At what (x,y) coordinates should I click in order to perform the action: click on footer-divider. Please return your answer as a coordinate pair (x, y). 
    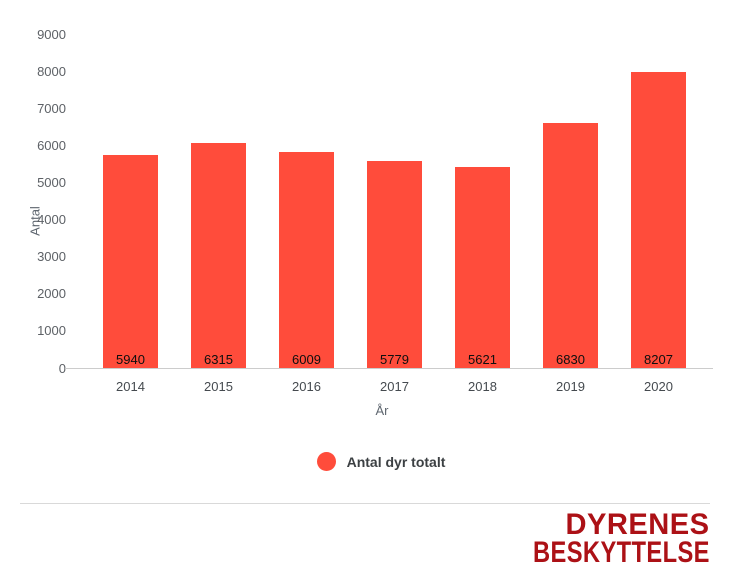
    Looking at the image, I should click on (365, 503).